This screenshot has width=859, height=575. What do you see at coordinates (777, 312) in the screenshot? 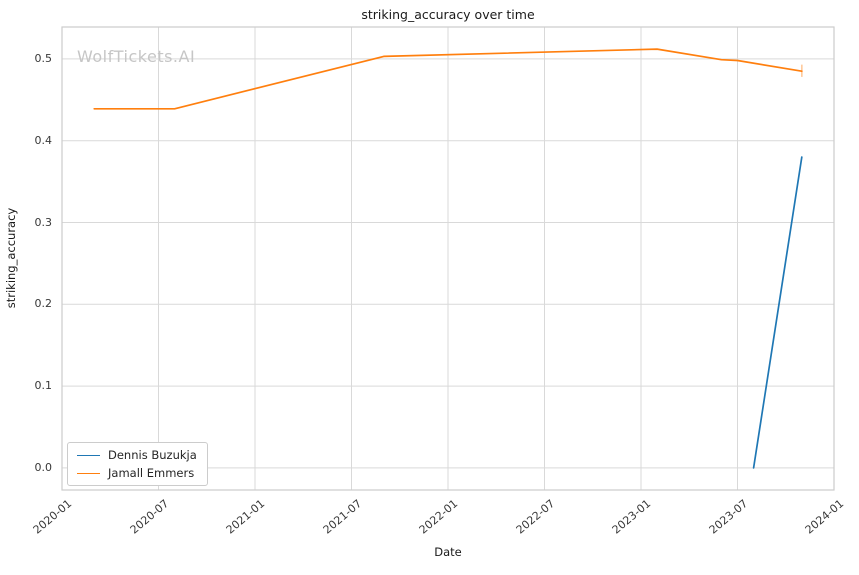
I see `series-line-dennis-buzukja` at bounding box center [777, 312].